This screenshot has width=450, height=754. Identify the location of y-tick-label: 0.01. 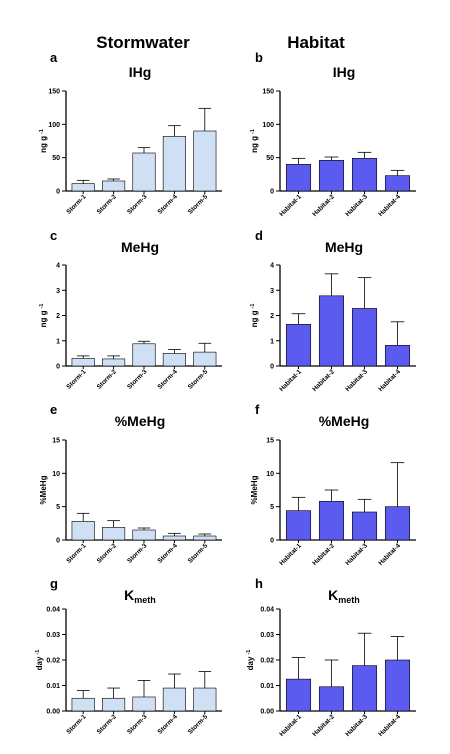
(53, 686).